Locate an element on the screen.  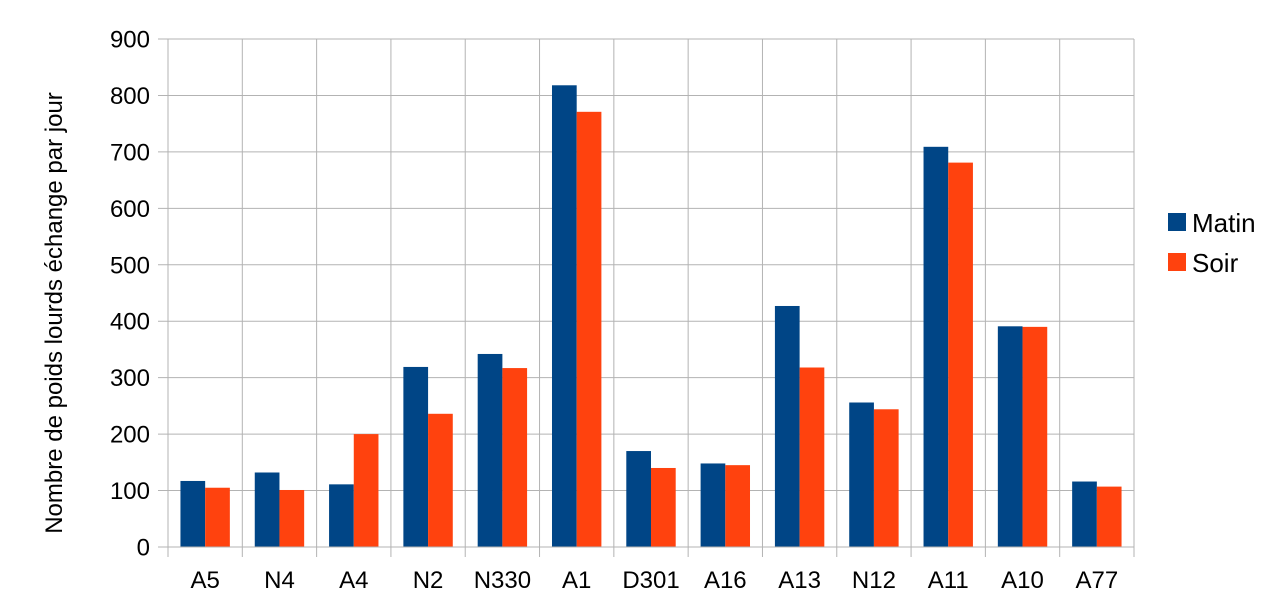
bar-soir-a77 is located at coordinates (1109, 516).